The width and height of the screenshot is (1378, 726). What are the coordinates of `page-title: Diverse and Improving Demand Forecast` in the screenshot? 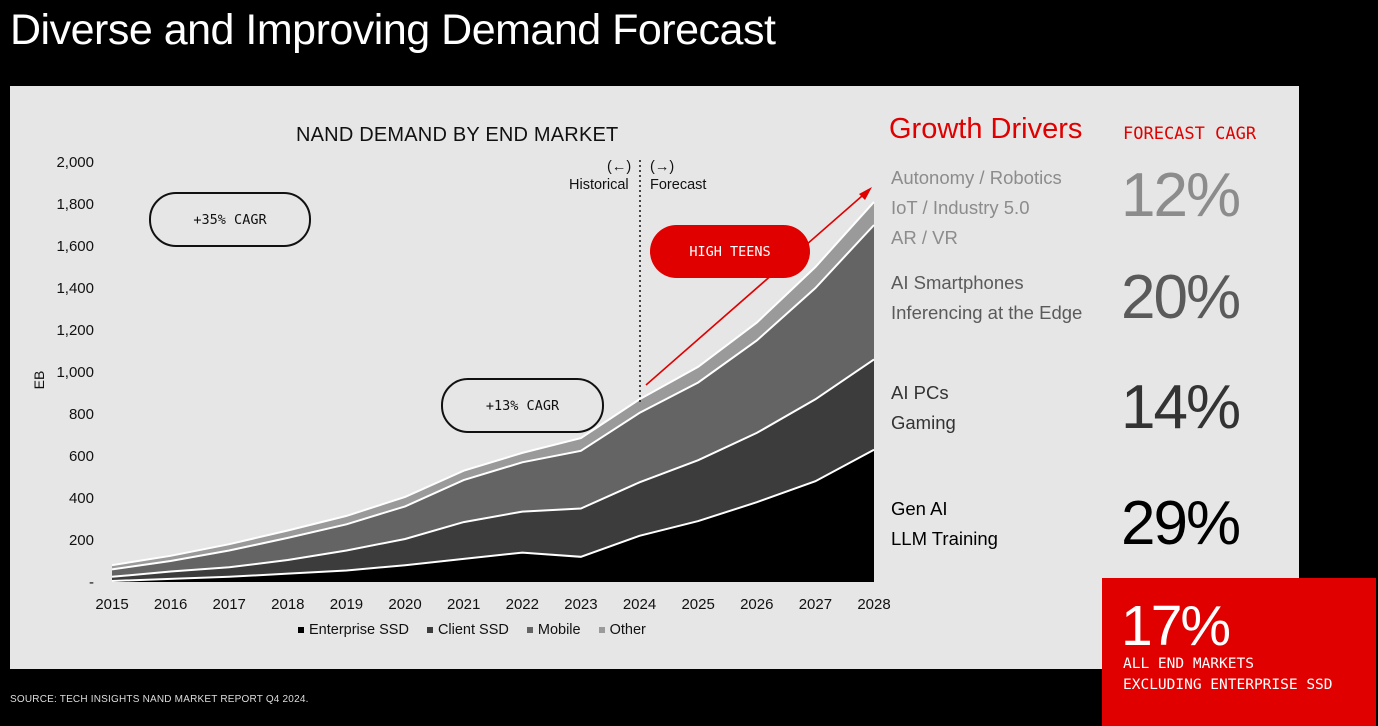 It's located at (393, 30).